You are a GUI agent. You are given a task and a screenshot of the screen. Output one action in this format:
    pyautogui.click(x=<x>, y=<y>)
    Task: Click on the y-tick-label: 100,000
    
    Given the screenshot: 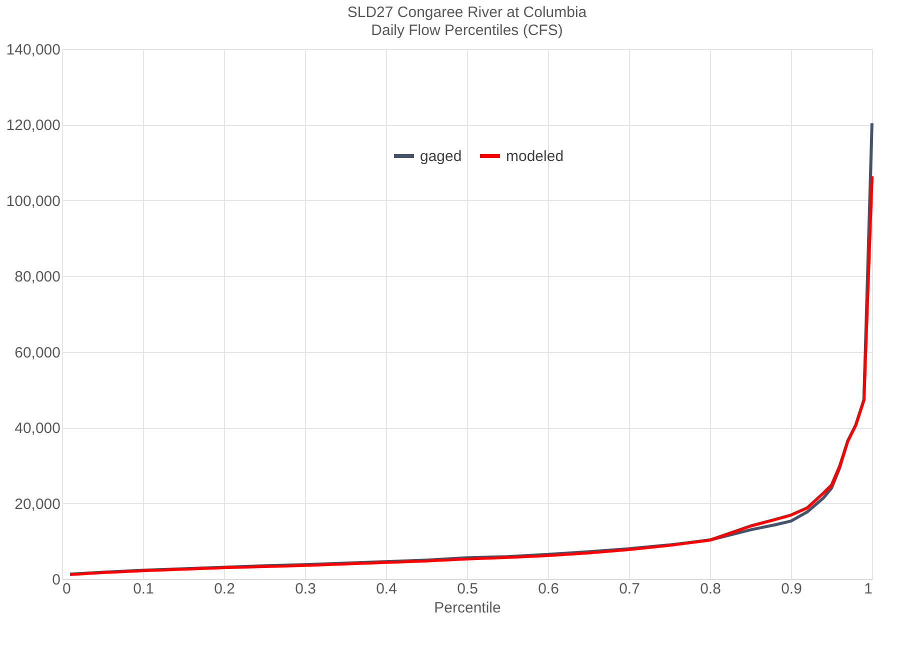 What is the action you would take?
    pyautogui.click(x=33, y=201)
    